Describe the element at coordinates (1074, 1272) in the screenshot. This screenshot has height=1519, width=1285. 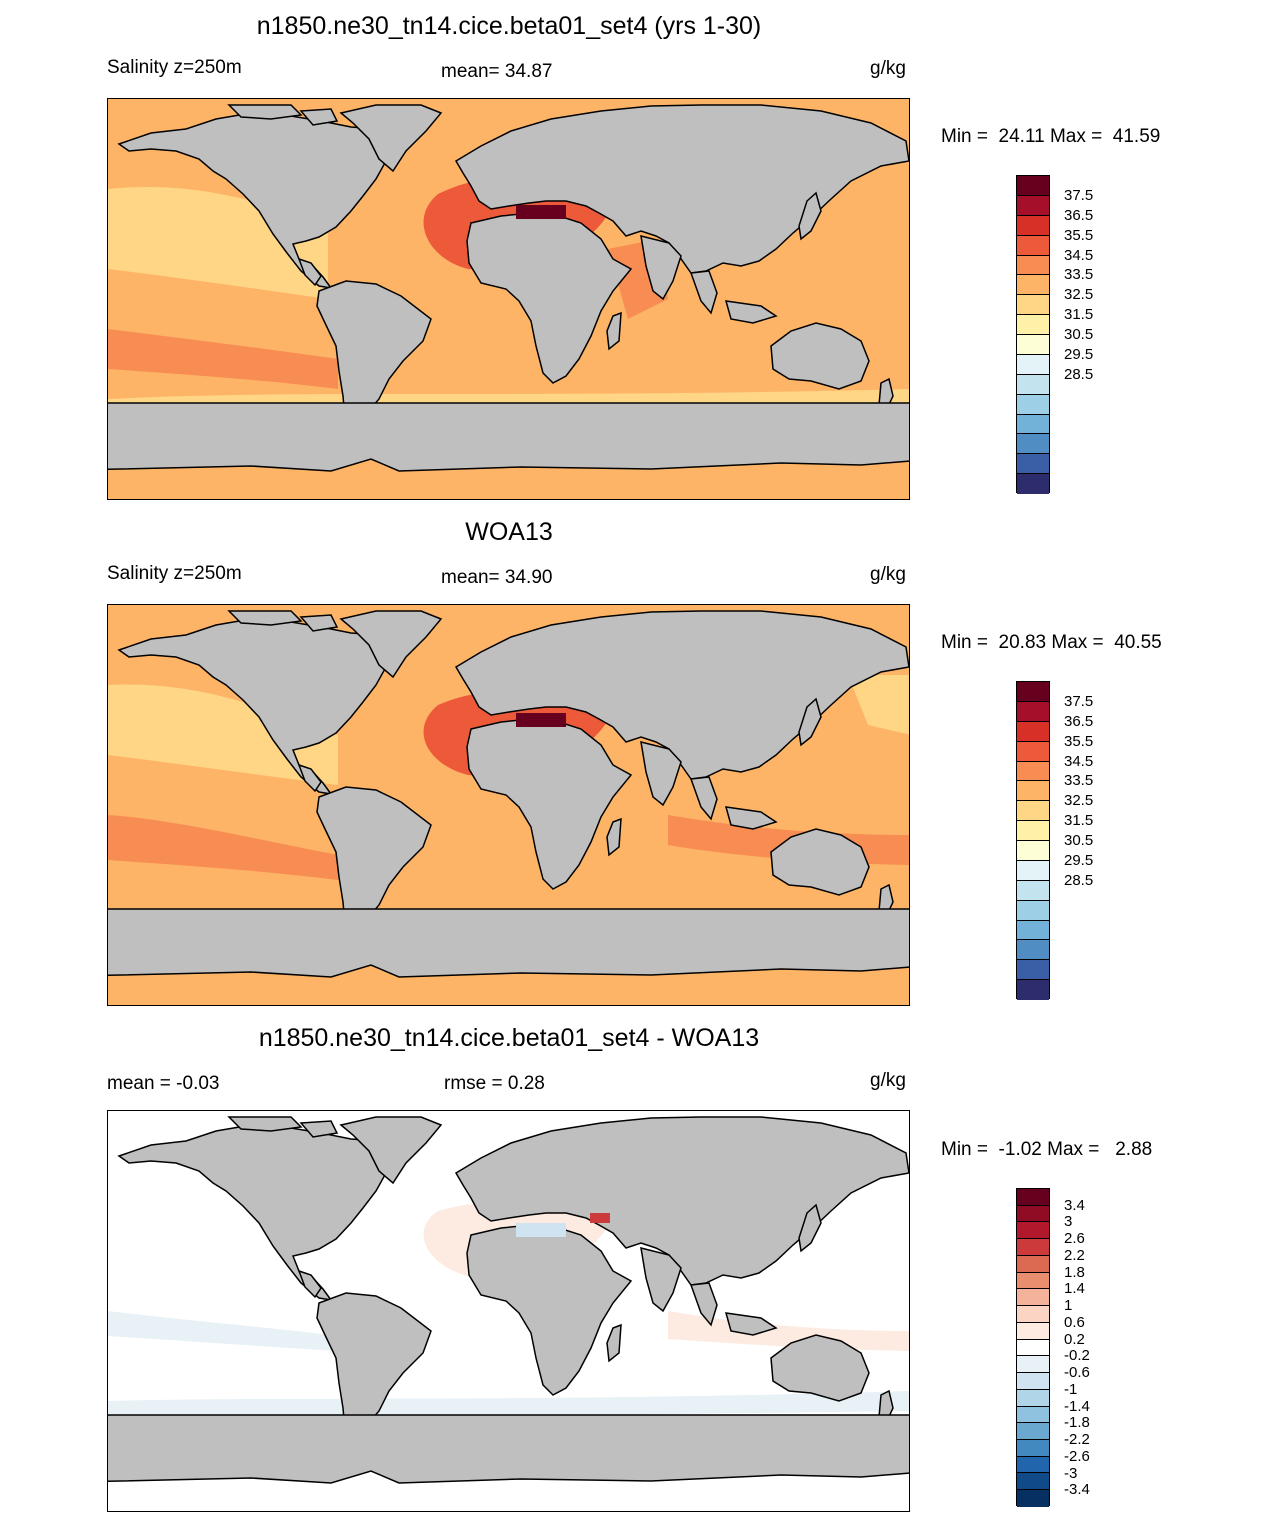
I see `colorbar-label: 1.8` at that location.